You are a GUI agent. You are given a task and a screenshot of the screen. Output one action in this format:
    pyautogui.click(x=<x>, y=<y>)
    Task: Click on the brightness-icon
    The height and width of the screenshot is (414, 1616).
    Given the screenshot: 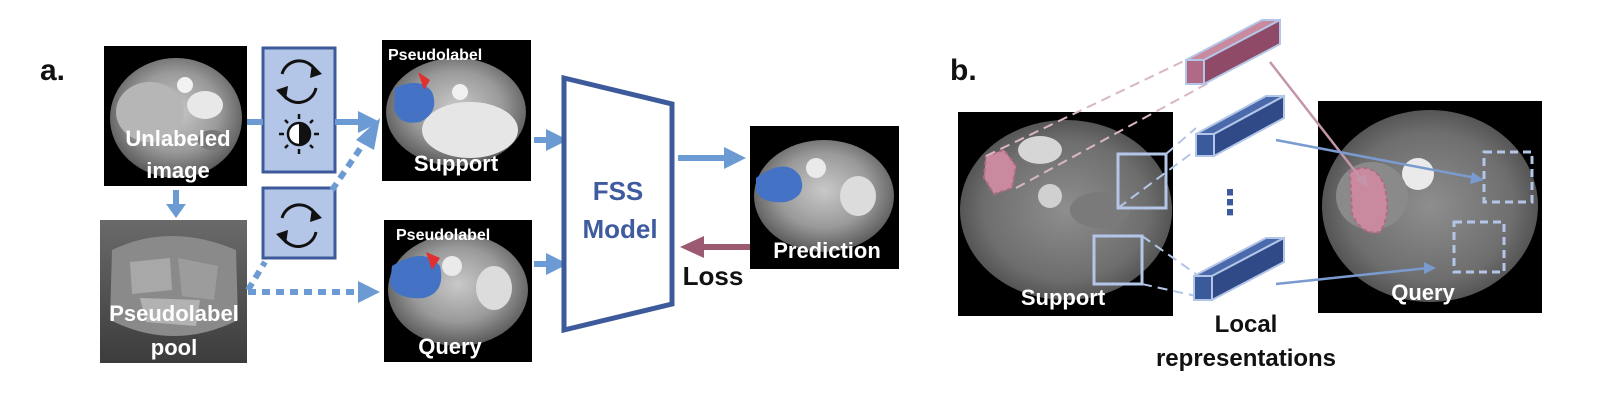 What is the action you would take?
    pyautogui.click(x=299, y=134)
    